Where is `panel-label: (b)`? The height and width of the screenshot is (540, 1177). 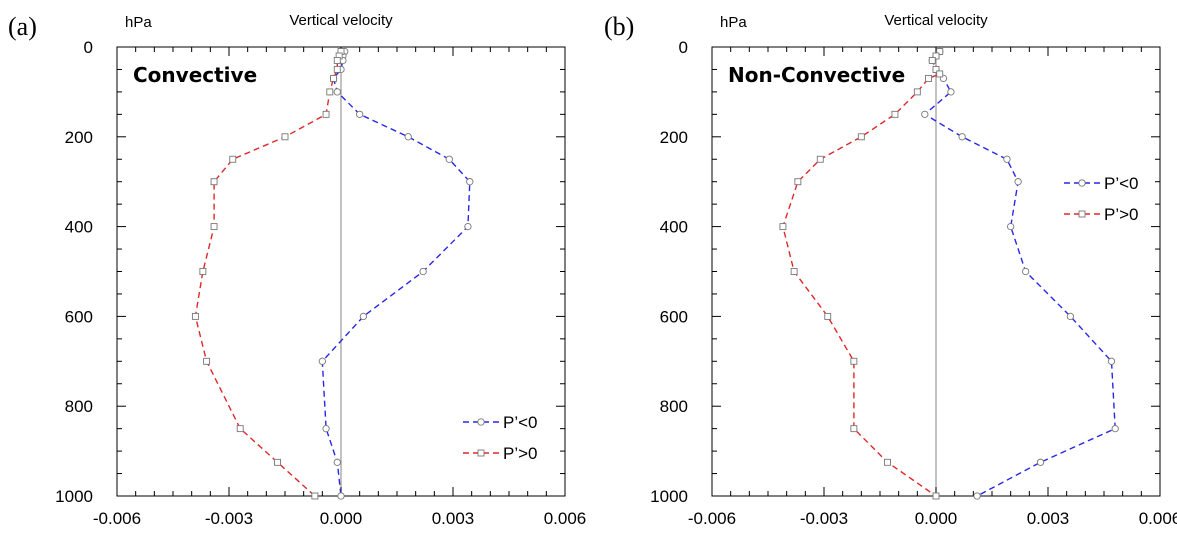
panel-label: (b) is located at coordinates (619, 26).